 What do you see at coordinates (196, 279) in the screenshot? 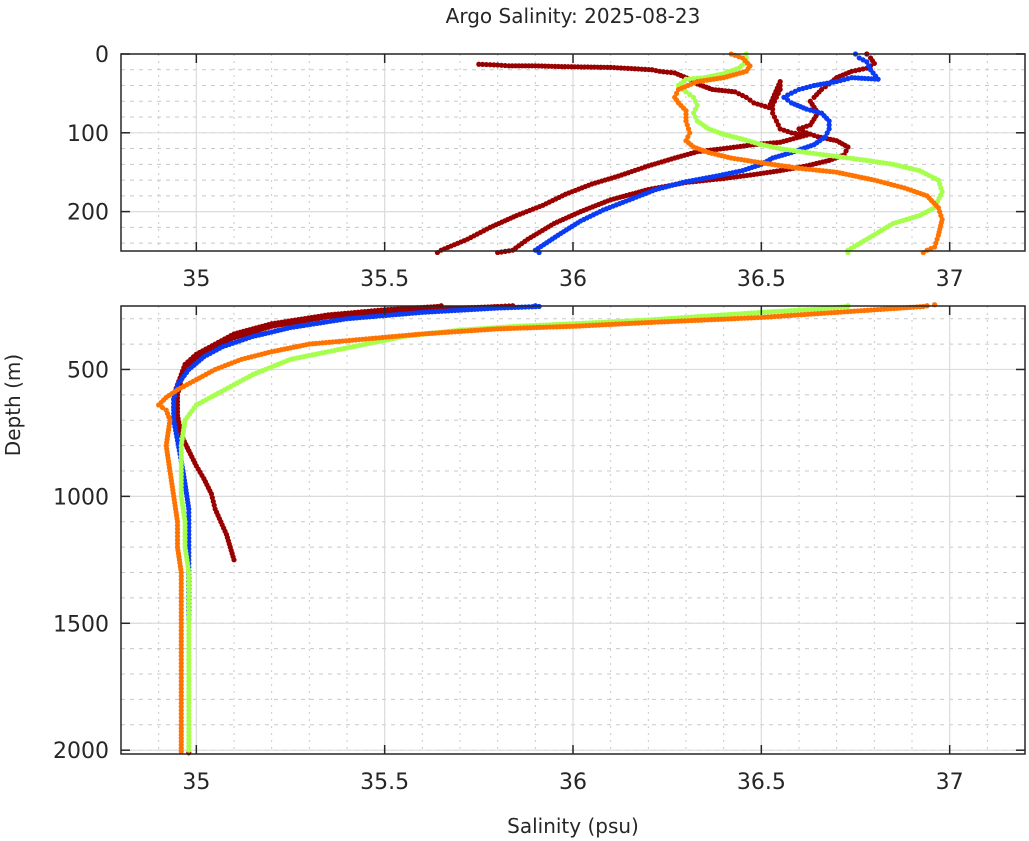
I see `x-tick-label: 35` at bounding box center [196, 279].